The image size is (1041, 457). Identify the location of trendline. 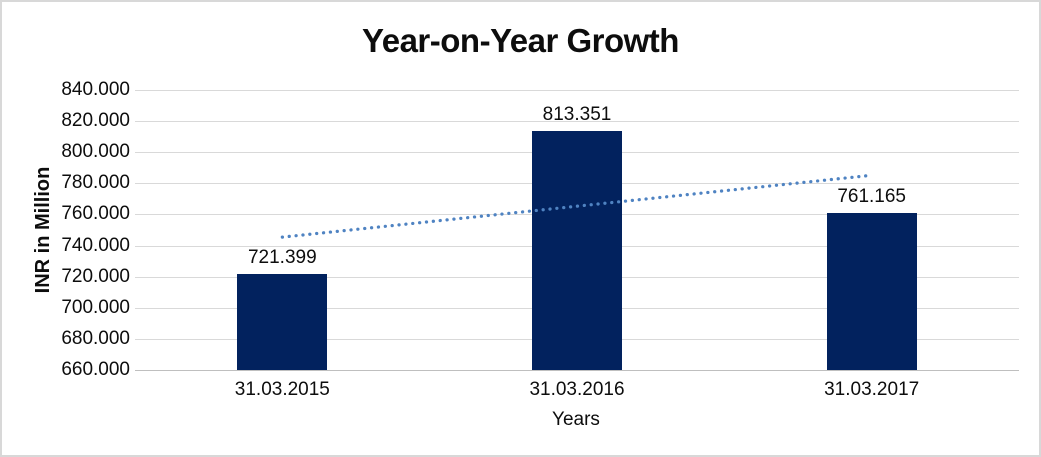
(577, 206).